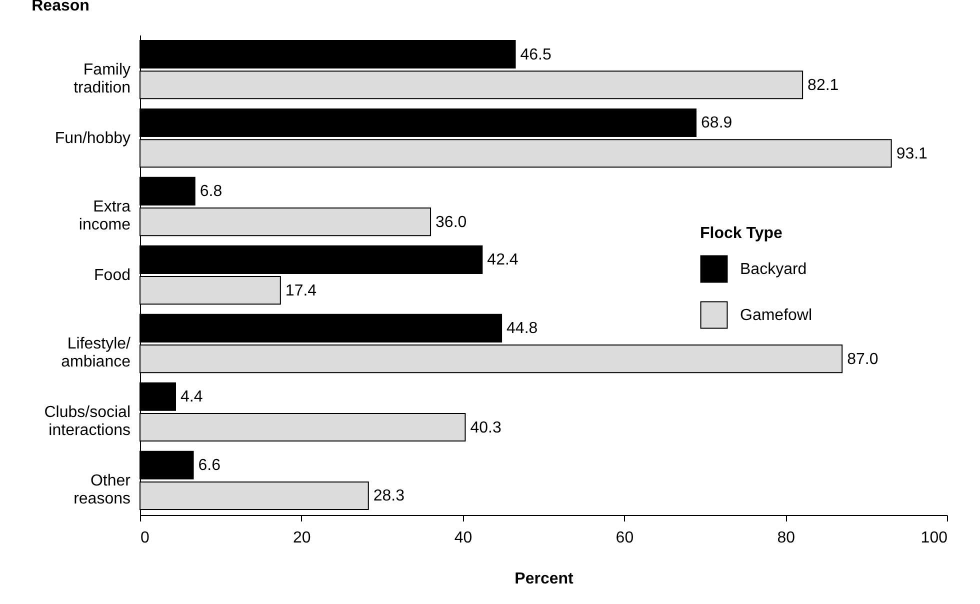 Image resolution: width=980 pixels, height=604 pixels. Describe the element at coordinates (112, 275) in the screenshot. I see `y-tick-label: Food` at that location.